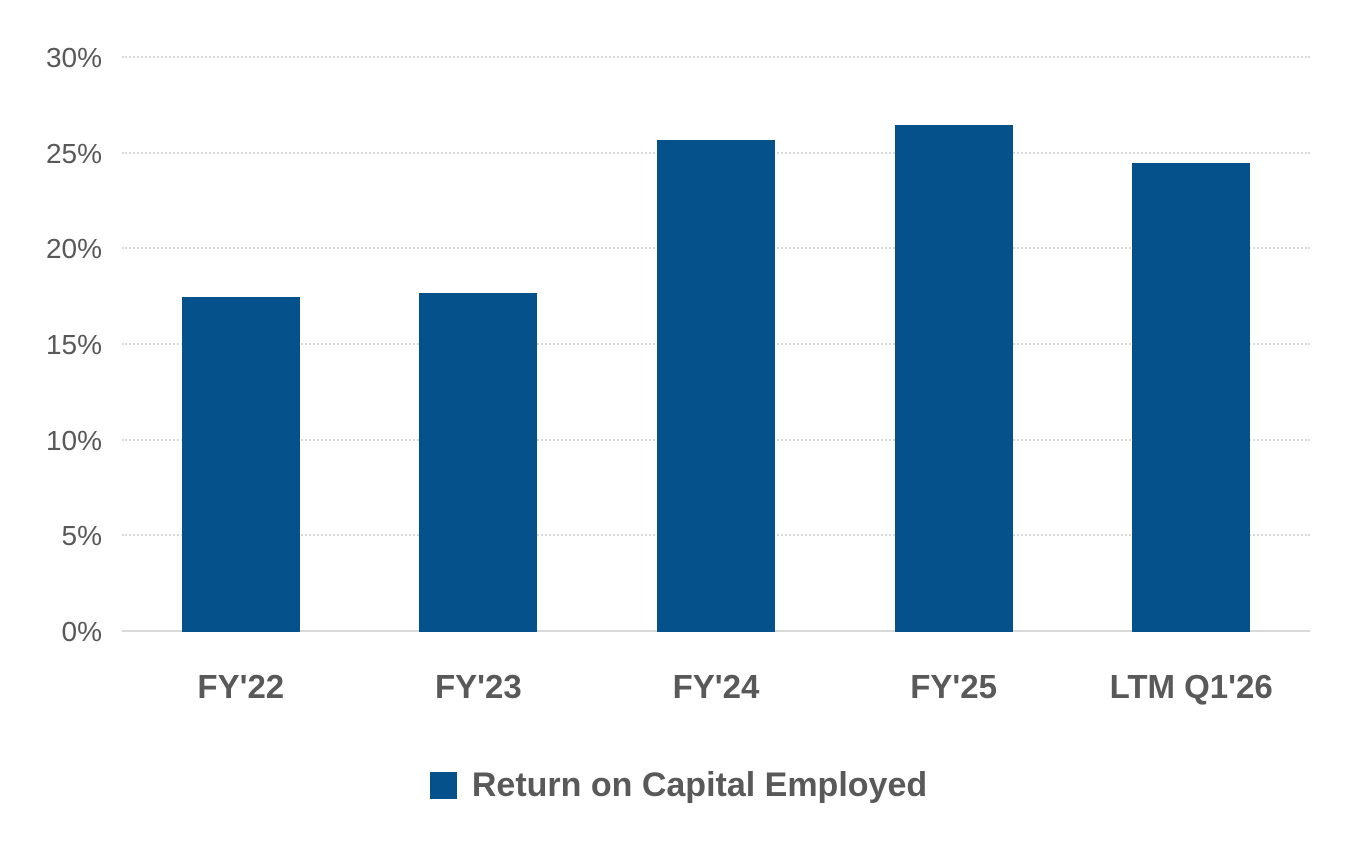  I want to click on x-axis-category-labels: FY'22 FY'23 FY'24 FY'25 LTM Q1'26, so click(716, 687).